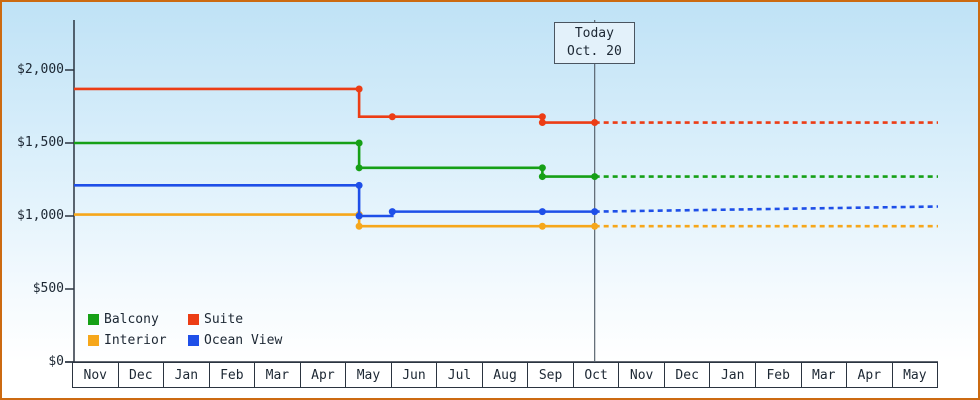 The height and width of the screenshot is (400, 980). Describe the element at coordinates (40, 69) in the screenshot. I see `y-axis-tick-label: $2,000` at that location.